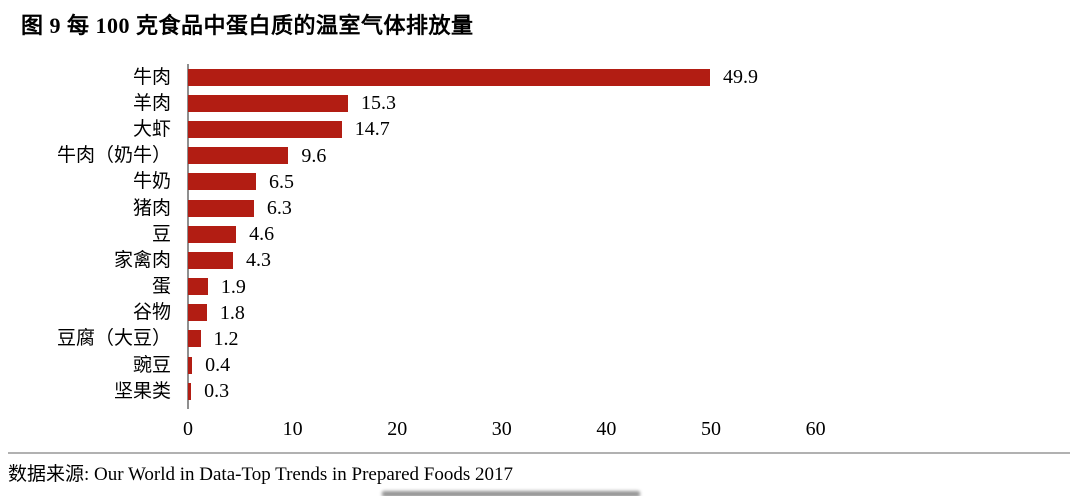 The width and height of the screenshot is (1080, 496). Describe the element at coordinates (233, 286) in the screenshot. I see `value-label: 1.9` at that location.